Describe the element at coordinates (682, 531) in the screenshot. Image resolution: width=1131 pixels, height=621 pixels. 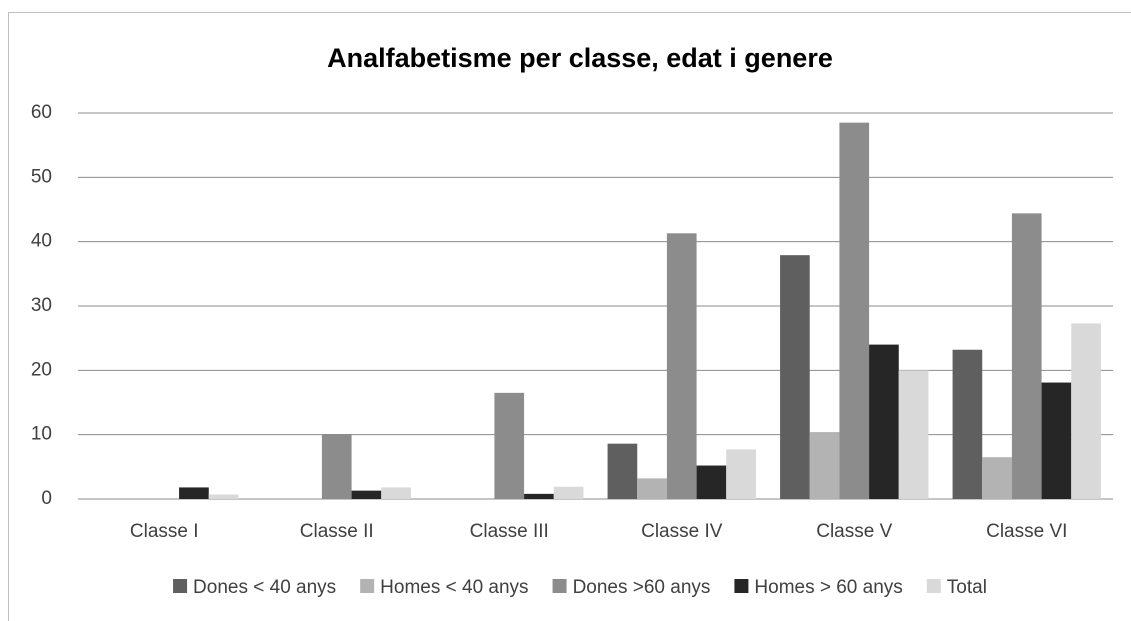
I see `x-tick-label: Classe IV` at that location.